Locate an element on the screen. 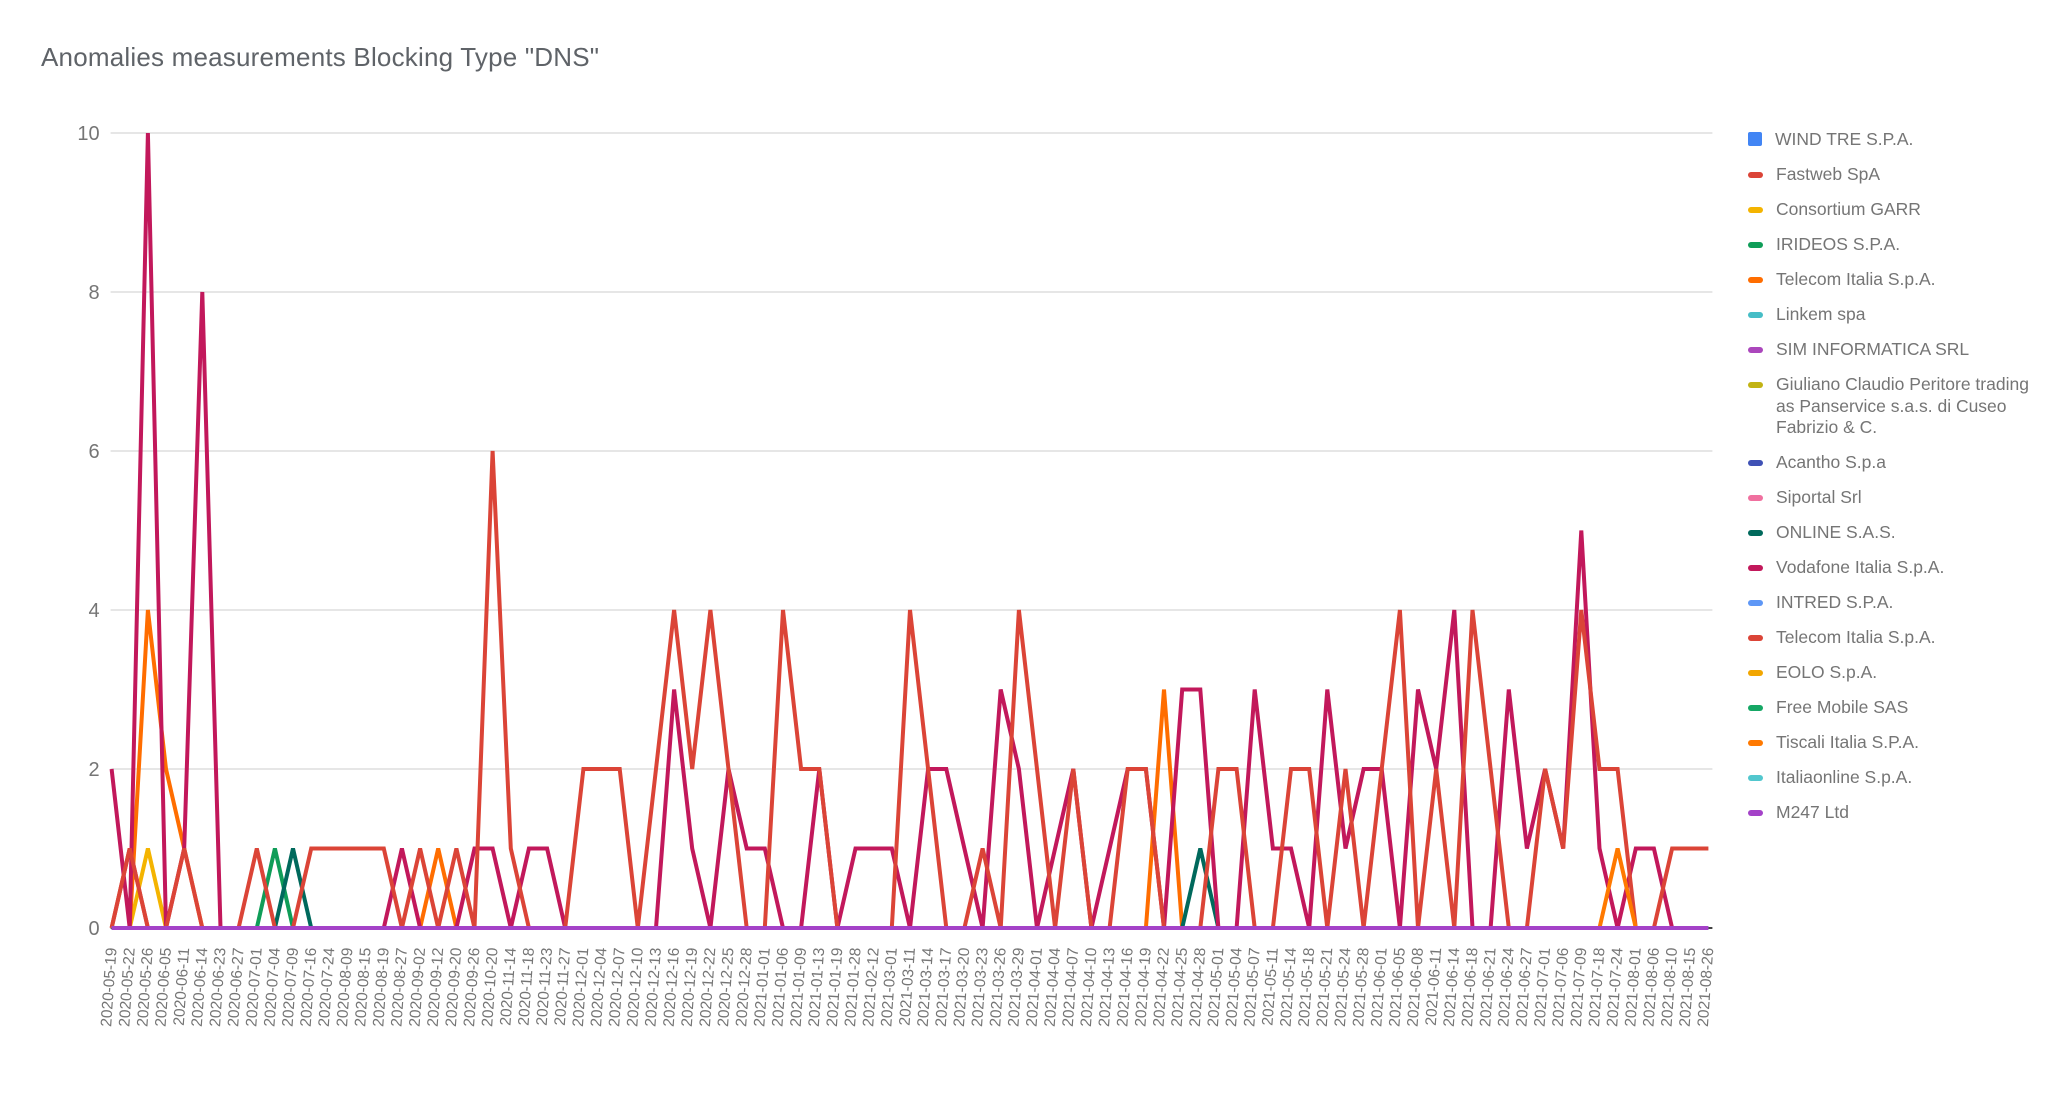  legend-label: Telecom Italia S.p.A. is located at coordinates (1856, 279).